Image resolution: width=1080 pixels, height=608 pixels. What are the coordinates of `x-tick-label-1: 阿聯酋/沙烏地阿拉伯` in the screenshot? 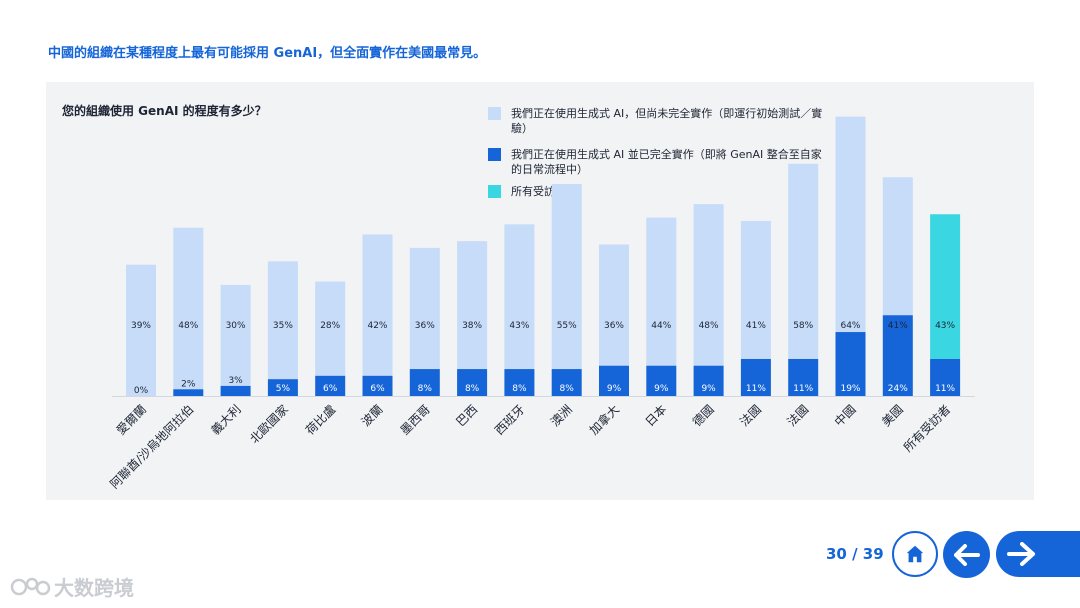 It's located at (152, 447).